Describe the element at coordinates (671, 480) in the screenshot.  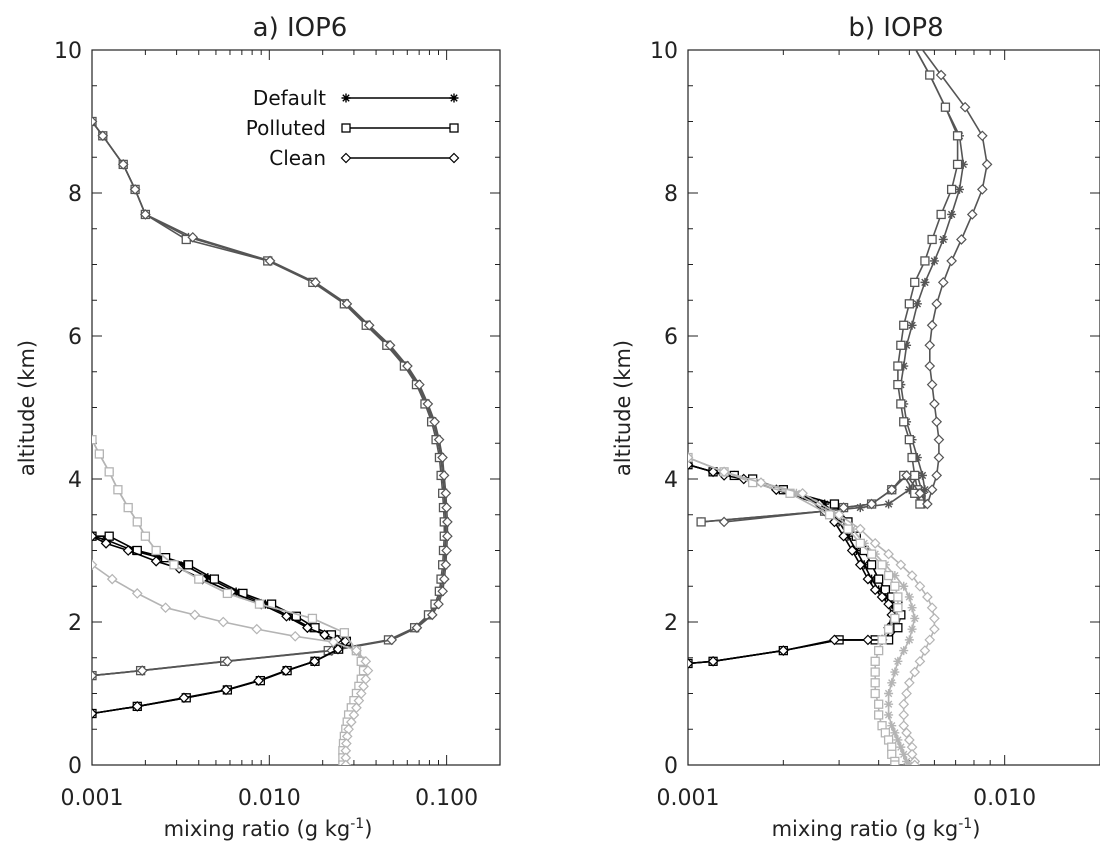
I see `panel-b-ytick-label: 4` at that location.